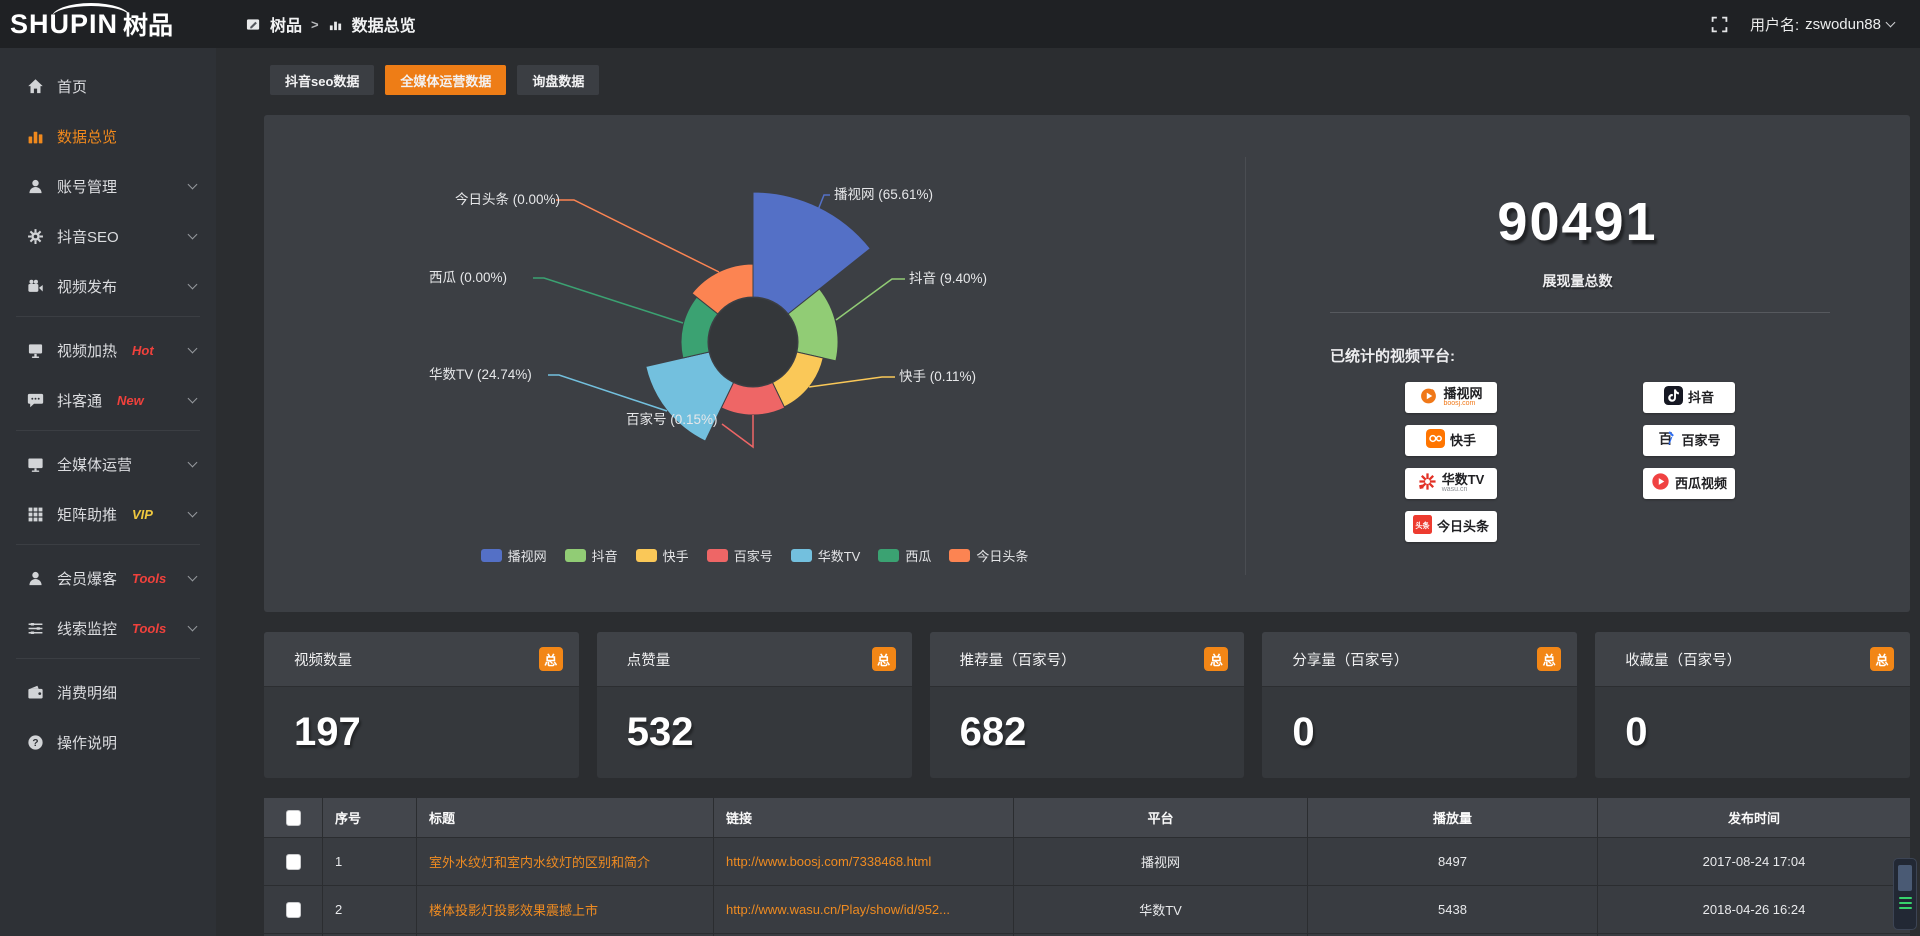 Image resolution: width=1920 pixels, height=936 pixels. What do you see at coordinates (863, 861) in the screenshot?
I see `cell-url-link: http://www.boosj.com/7338468.html` at bounding box center [863, 861].